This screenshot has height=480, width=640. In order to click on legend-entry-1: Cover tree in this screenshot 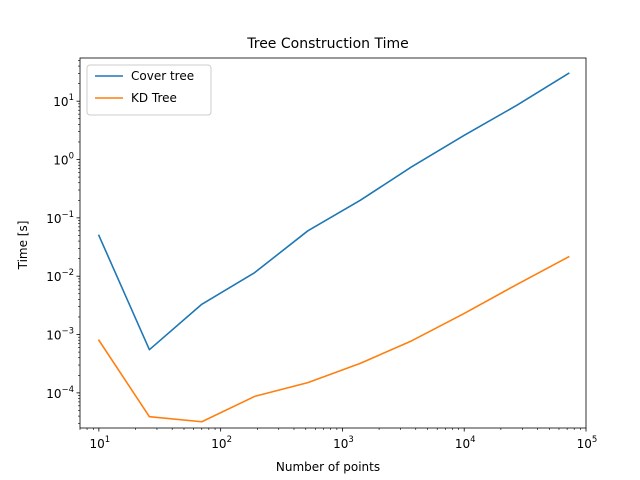, I will do `click(162, 76)`.